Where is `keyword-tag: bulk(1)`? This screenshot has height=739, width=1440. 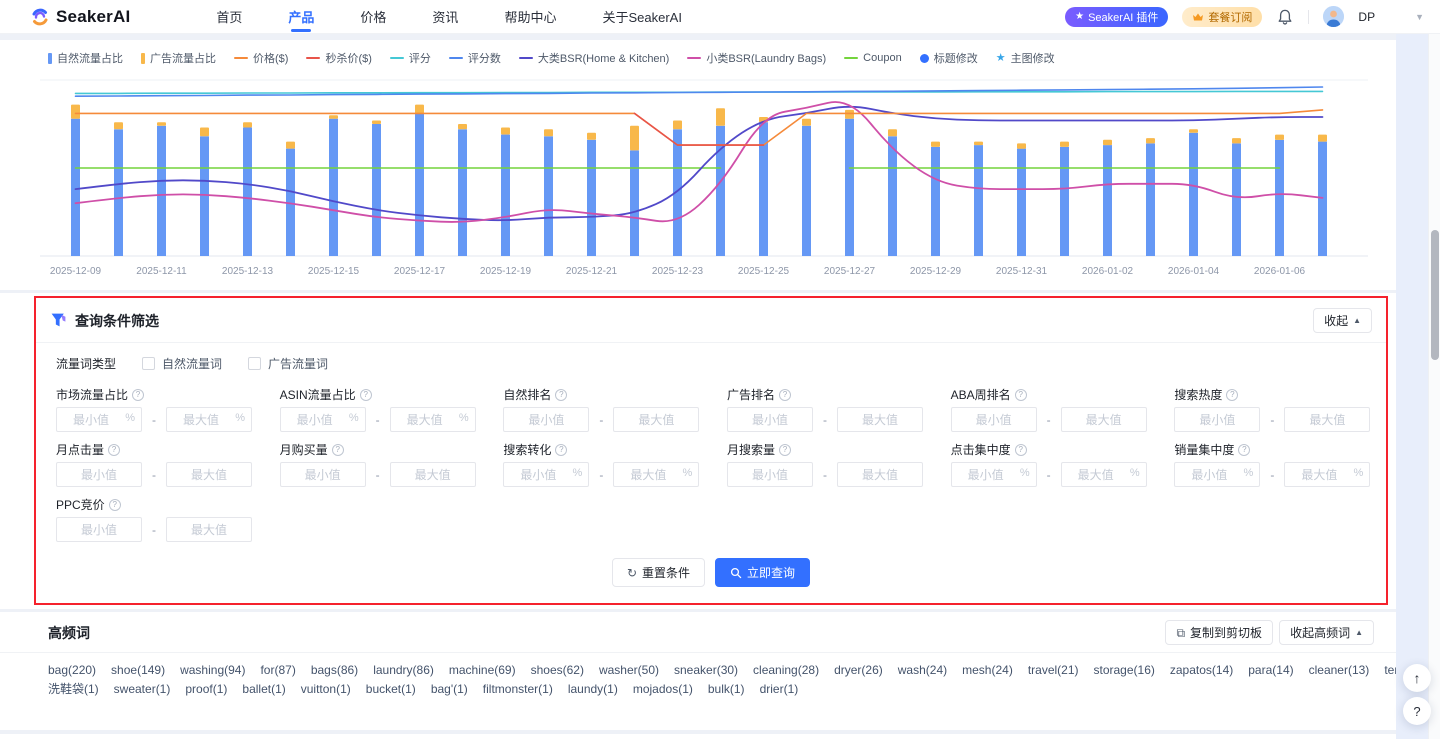 keyword-tag: bulk(1) is located at coordinates (726, 688).